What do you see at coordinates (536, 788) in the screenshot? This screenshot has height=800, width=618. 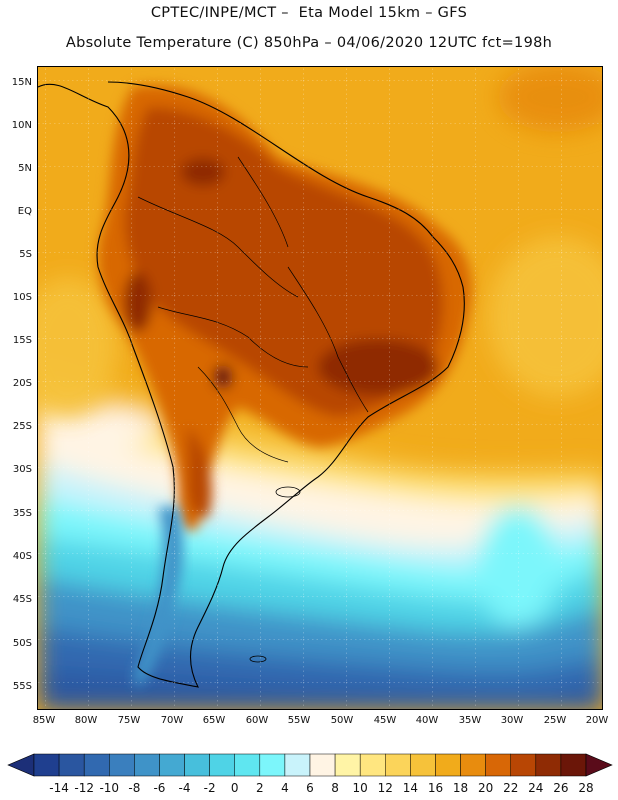 I see `colorbar-label: 24` at bounding box center [536, 788].